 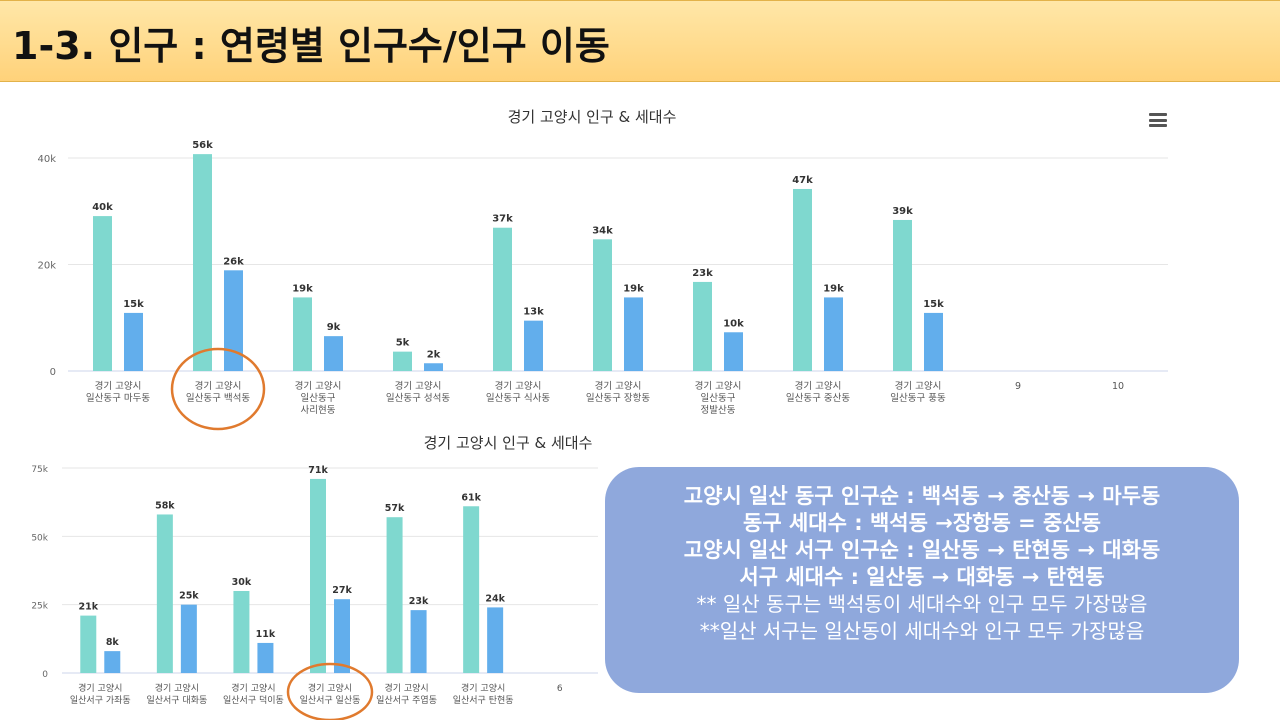 What do you see at coordinates (318, 470) in the screenshot?
I see `data-label: 71k` at bounding box center [318, 470].